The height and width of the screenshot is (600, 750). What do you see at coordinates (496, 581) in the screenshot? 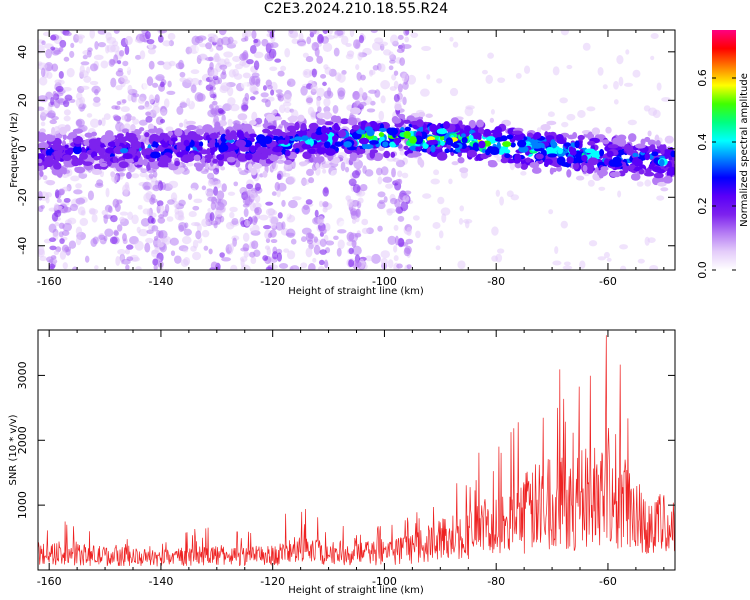
I see `snr-x-tick-label: -80` at bounding box center [496, 581].